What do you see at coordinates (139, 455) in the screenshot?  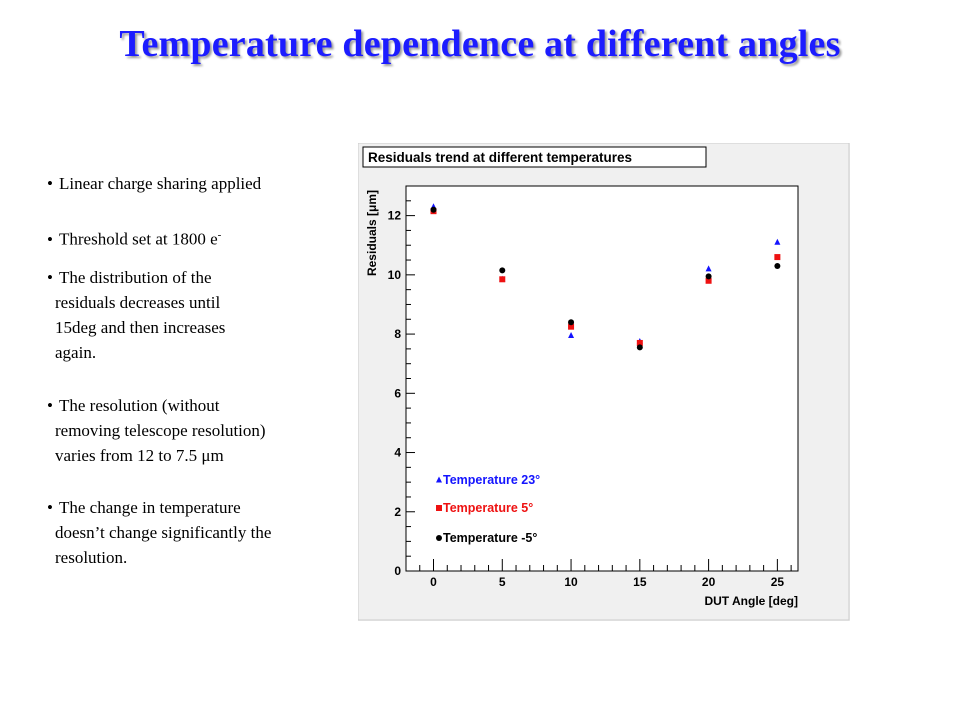 I see `bullet-line: varies from 12 to 7.5 μm` at bounding box center [139, 455].